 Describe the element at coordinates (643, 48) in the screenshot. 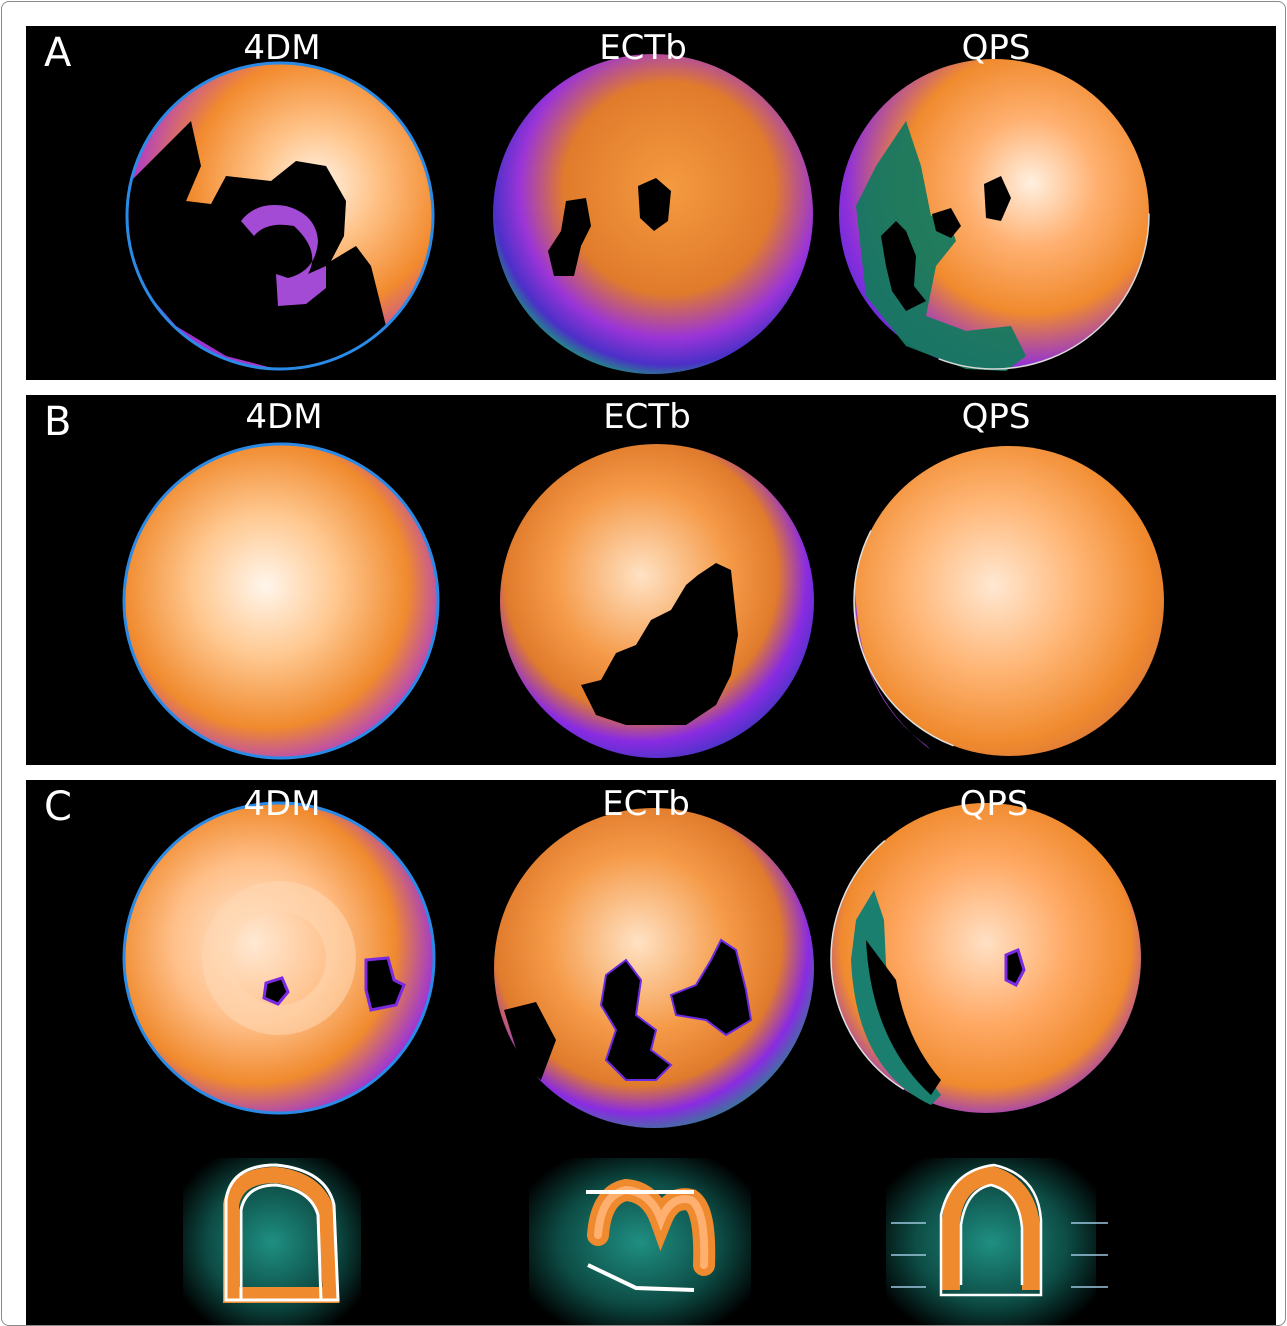

I see `panel-a-label-ectb: ECTb` at that location.